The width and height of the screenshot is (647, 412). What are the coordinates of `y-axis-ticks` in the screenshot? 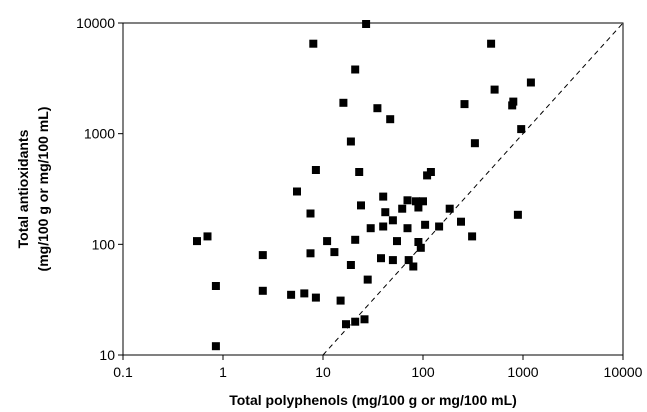 It's located at (120, 189).